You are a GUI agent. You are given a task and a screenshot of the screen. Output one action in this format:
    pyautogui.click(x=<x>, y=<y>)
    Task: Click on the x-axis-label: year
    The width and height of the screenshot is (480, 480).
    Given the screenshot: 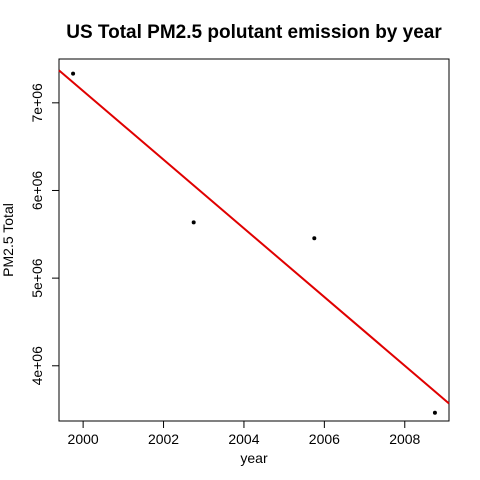 What is the action you would take?
    pyautogui.click(x=254, y=458)
    